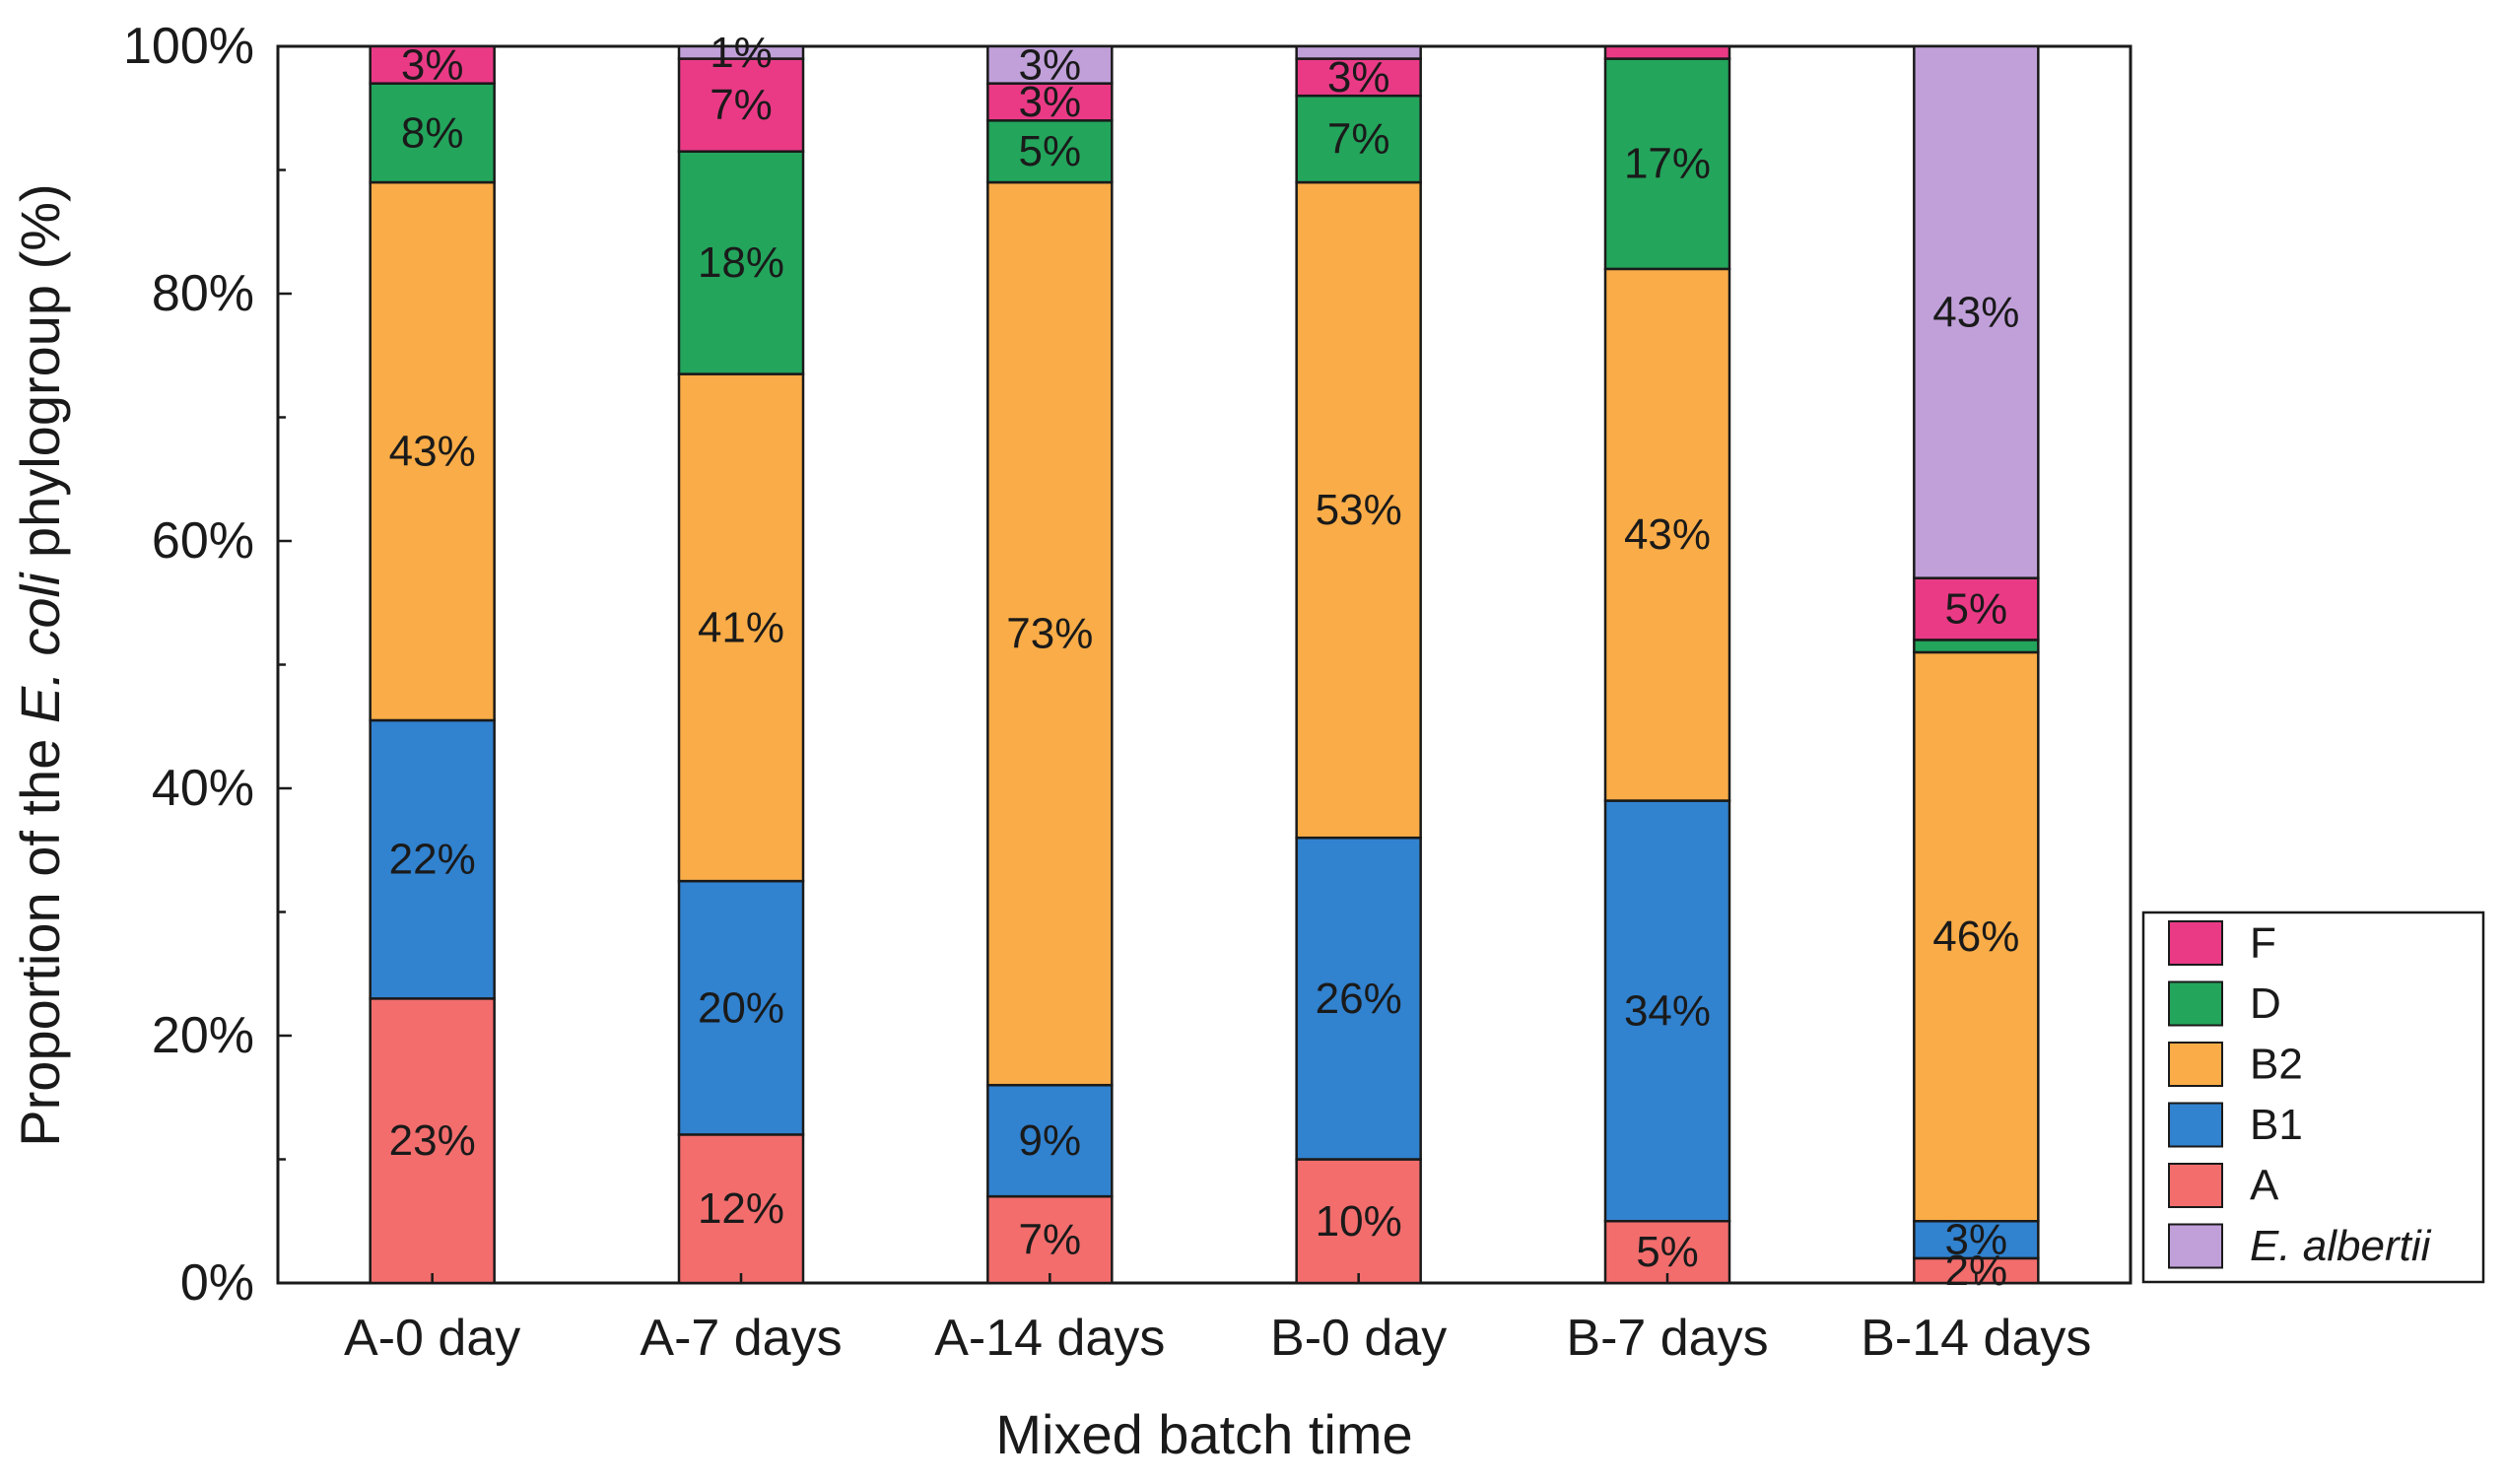 The image size is (2505, 1484). What do you see at coordinates (1358, 77) in the screenshot?
I see `label-b-0-day-f: 3%` at bounding box center [1358, 77].